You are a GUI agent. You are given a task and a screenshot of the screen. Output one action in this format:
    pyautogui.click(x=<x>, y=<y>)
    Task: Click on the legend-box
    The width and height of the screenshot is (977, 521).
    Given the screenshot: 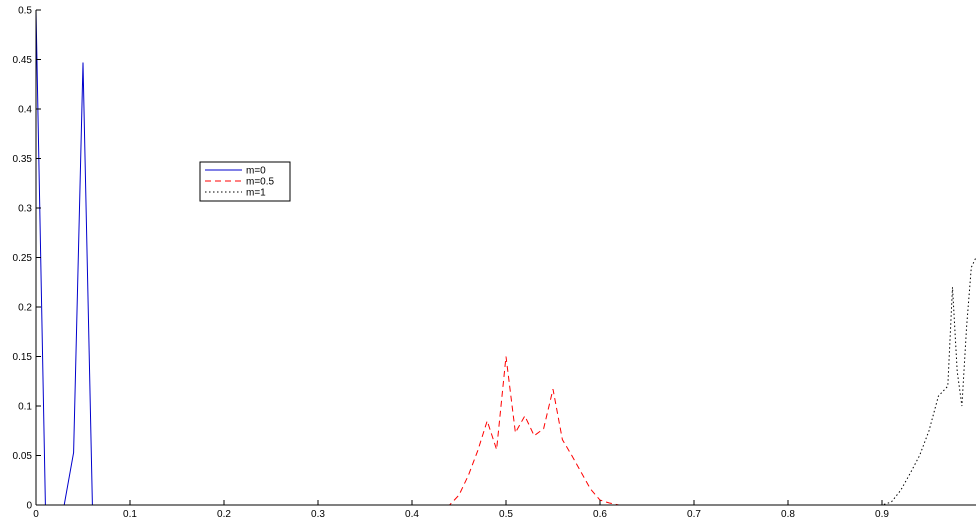 What is the action you would take?
    pyautogui.click(x=245, y=181)
    